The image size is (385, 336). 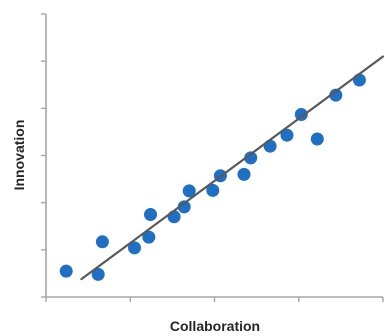 I want to click on y-axis-ticks, so click(x=43, y=155).